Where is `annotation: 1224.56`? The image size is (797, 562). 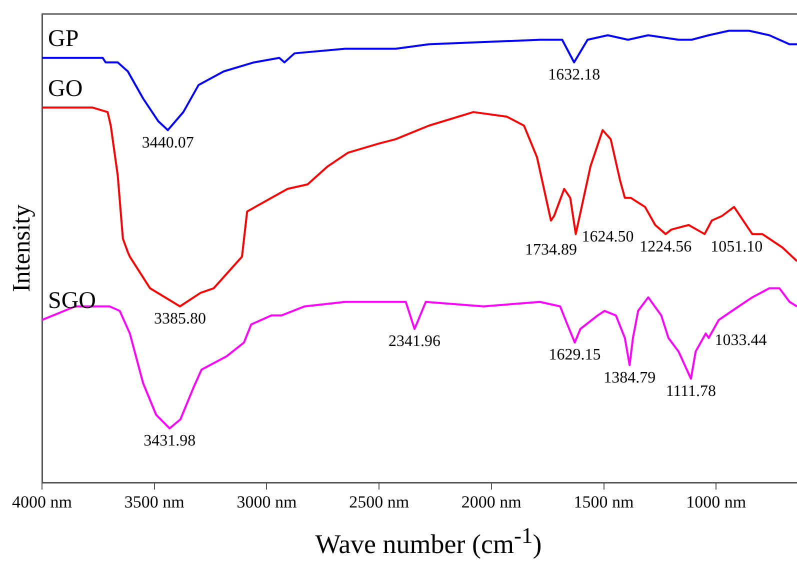
annotation: 1224.56 is located at coordinates (666, 247).